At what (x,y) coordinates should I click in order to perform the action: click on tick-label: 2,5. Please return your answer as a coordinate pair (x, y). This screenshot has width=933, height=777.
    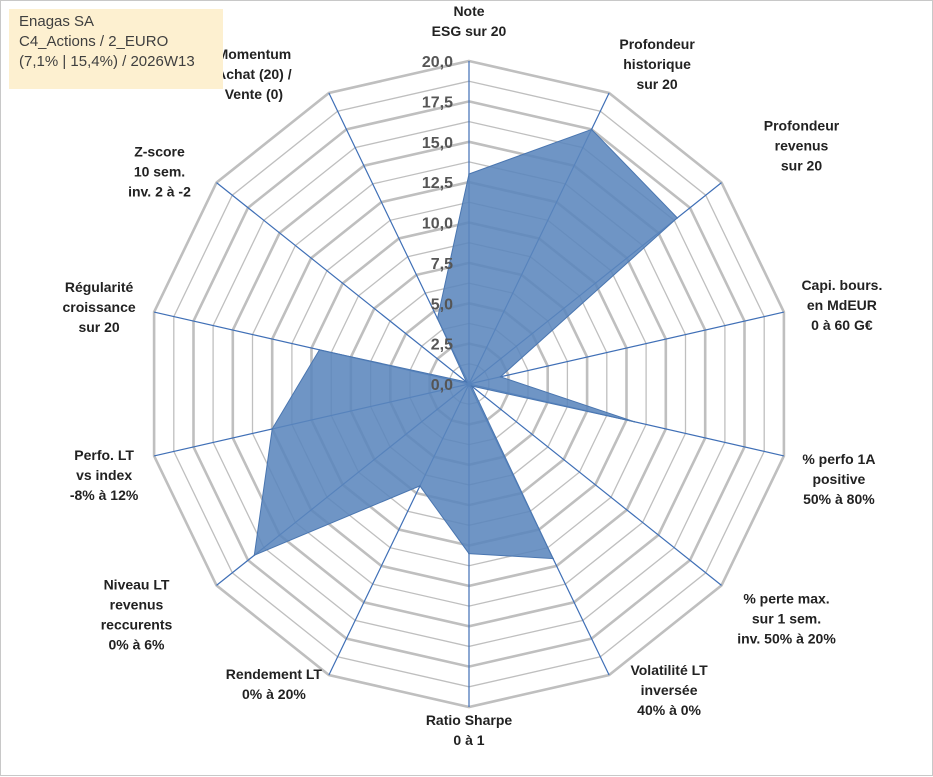
    Looking at the image, I should click on (442, 345).